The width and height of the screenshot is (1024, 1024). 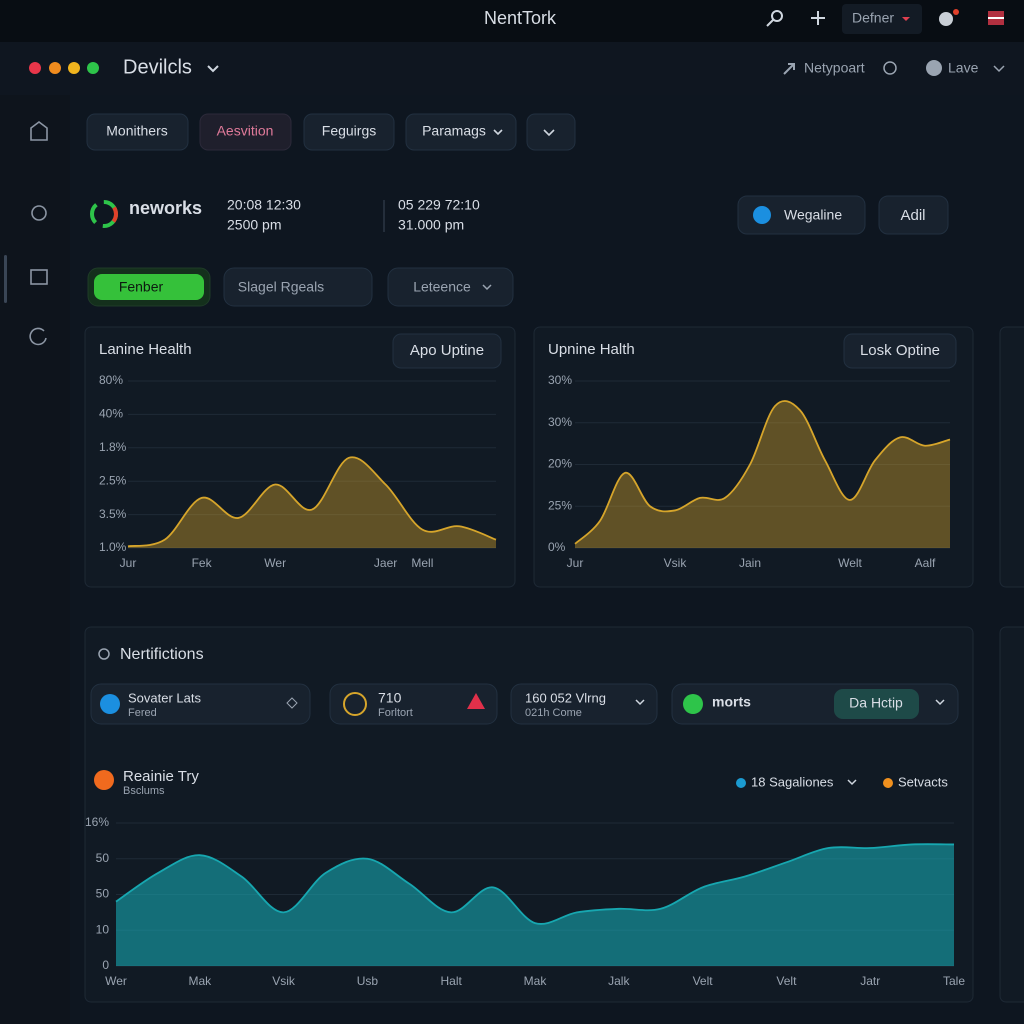 What do you see at coordinates (476, 701) in the screenshot?
I see `warning-icon` at bounding box center [476, 701].